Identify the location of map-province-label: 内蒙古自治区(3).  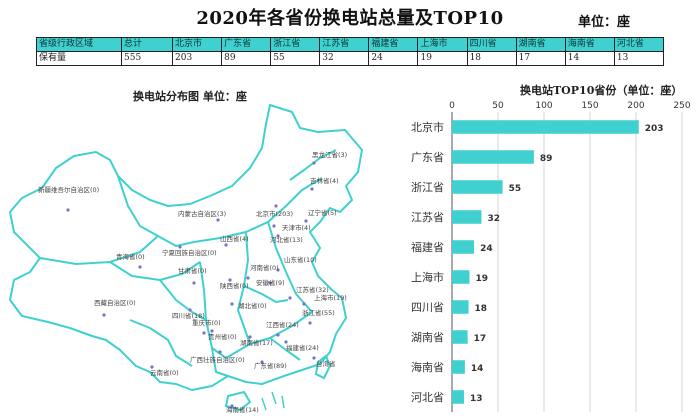
(202, 213).